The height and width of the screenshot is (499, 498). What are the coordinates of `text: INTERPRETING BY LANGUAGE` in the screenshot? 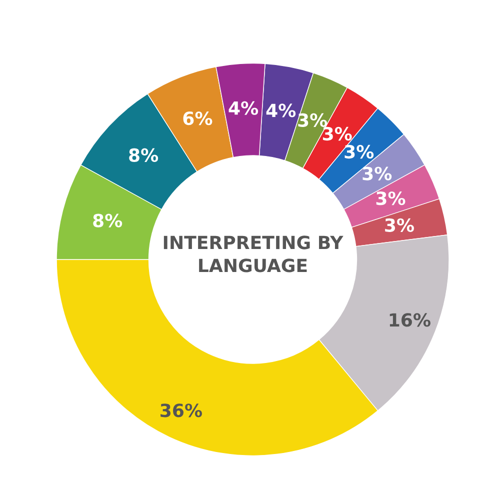 It's located at (254, 254).